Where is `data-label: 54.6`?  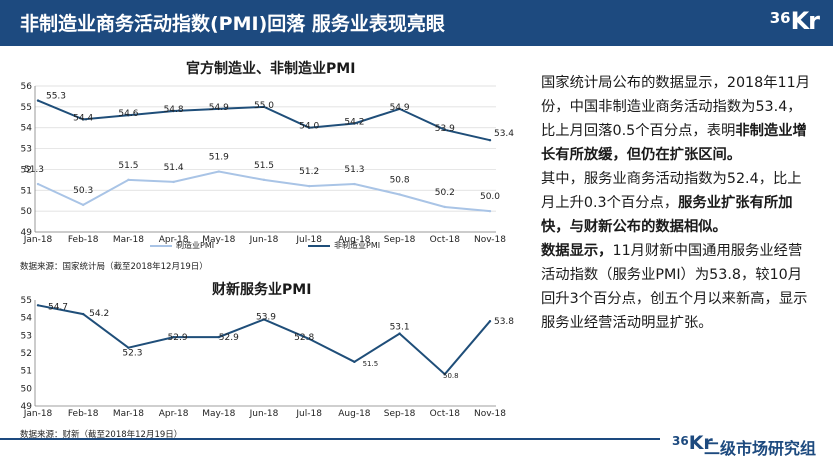
data-label: 54.6 is located at coordinates (128, 114).